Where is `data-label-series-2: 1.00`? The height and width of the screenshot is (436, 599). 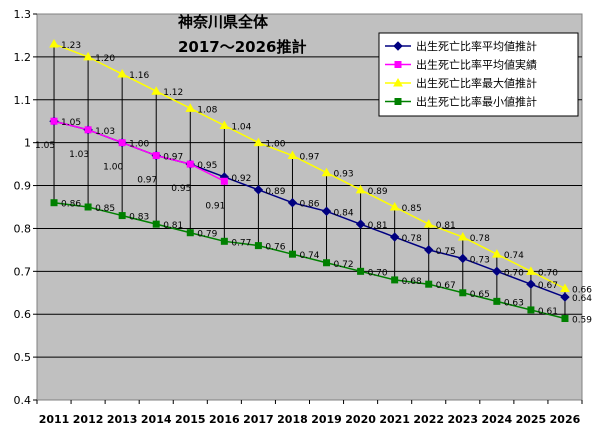 data-label-series-2: 1.00 is located at coordinates (113, 168).